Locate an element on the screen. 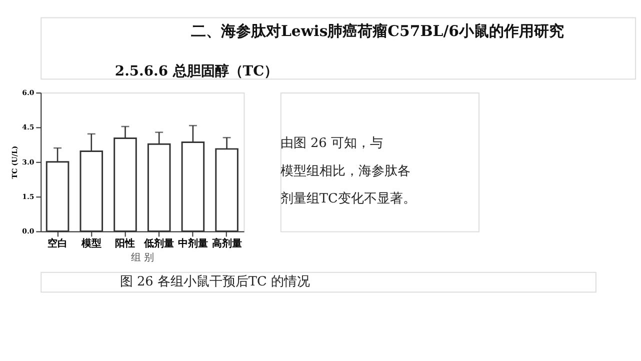  x-tick-label: 中剂量 is located at coordinates (193, 244).